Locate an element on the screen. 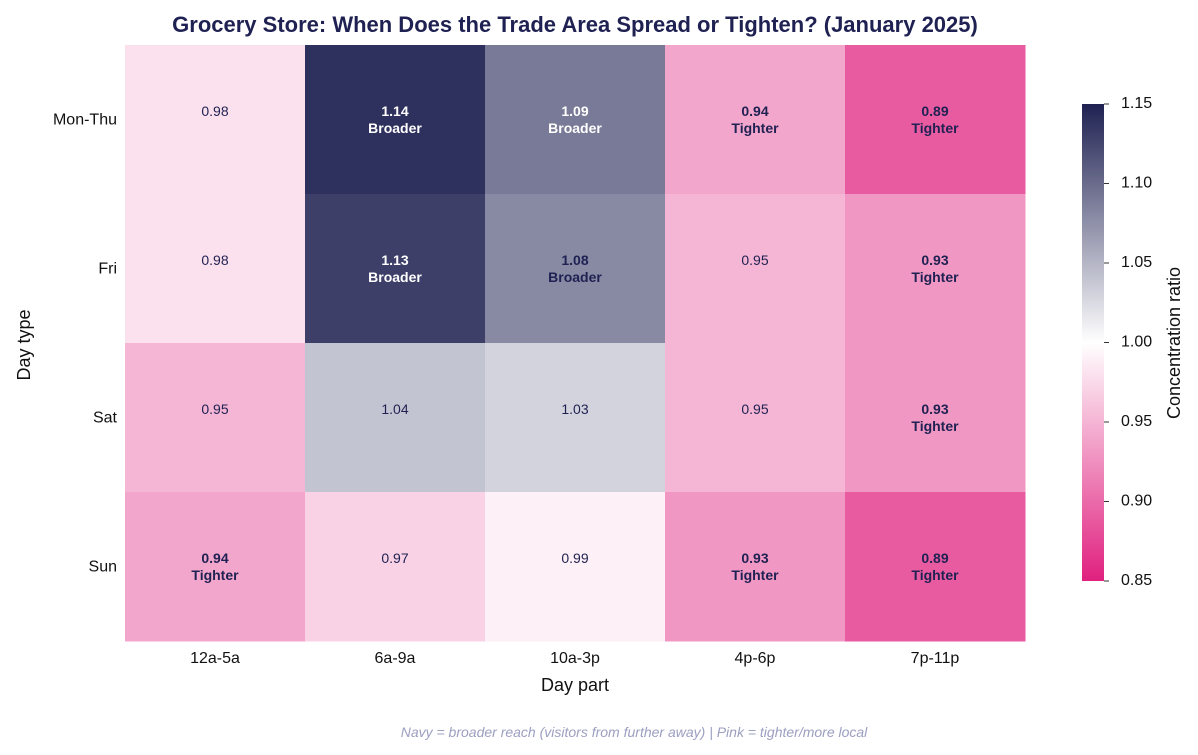  colorbar-label: Concentration ratio is located at coordinates (1174, 343).